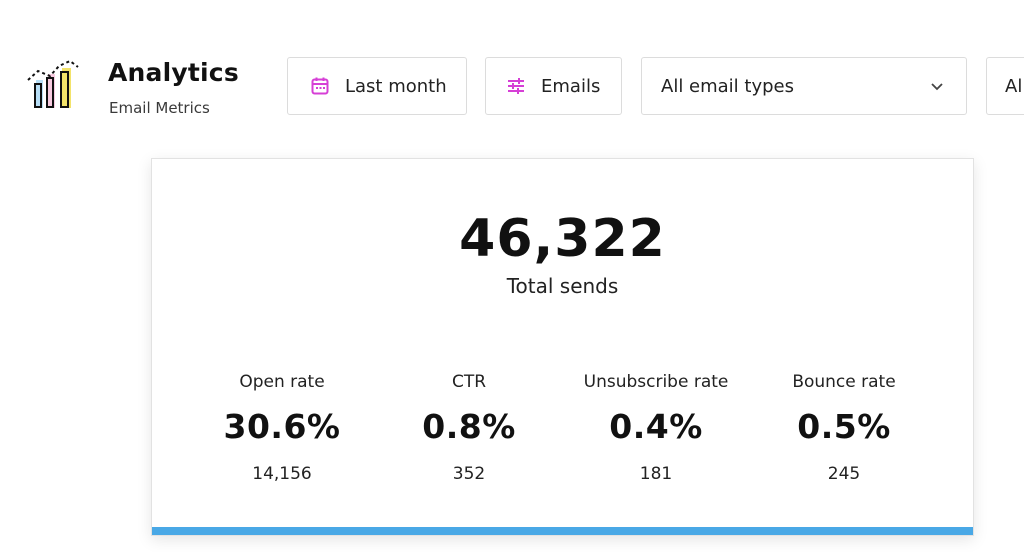  I want to click on metric-label: CTR, so click(469, 382).